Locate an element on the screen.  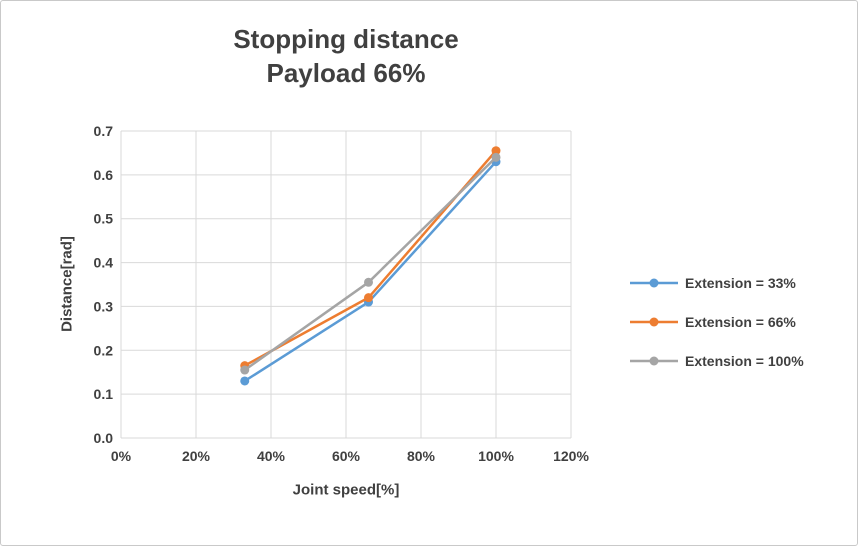
legend-item: Extension = 100% is located at coordinates (716, 361).